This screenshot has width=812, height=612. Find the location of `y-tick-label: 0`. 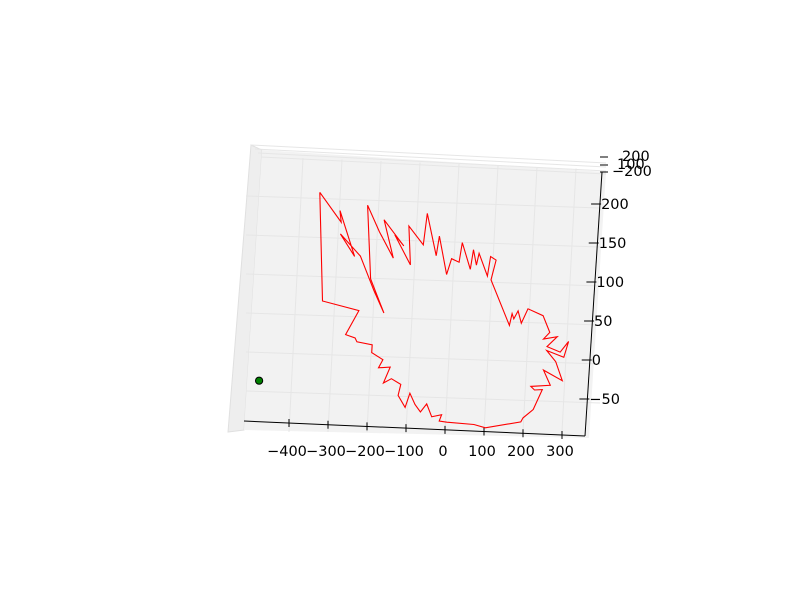

y-tick-label: 0 is located at coordinates (596, 361).